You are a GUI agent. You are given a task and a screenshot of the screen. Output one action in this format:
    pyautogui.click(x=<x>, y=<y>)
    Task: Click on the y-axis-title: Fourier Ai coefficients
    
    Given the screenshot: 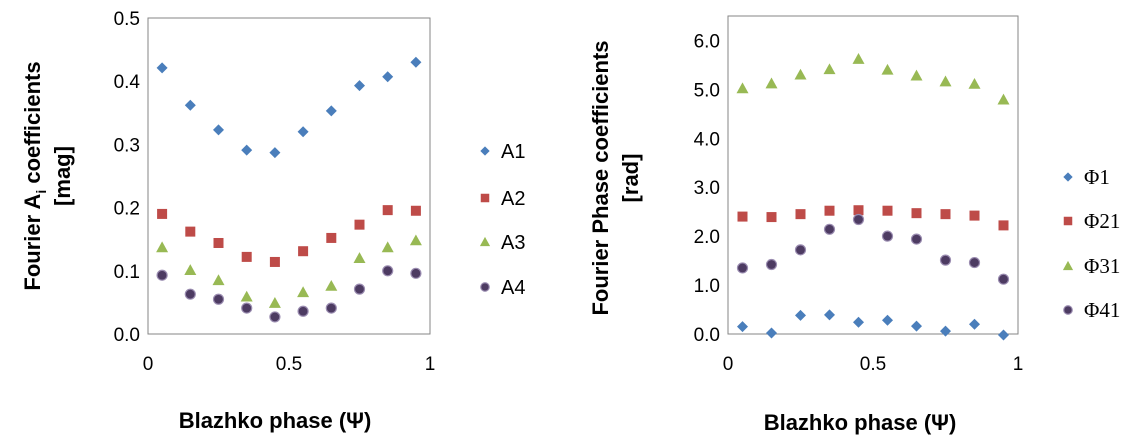 What is the action you would take?
    pyautogui.click(x=34, y=175)
    